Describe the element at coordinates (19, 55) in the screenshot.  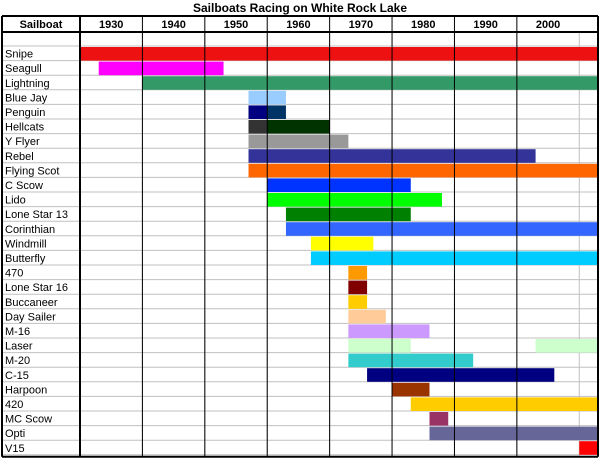
I see `sailboat-label: Snipe` at that location.